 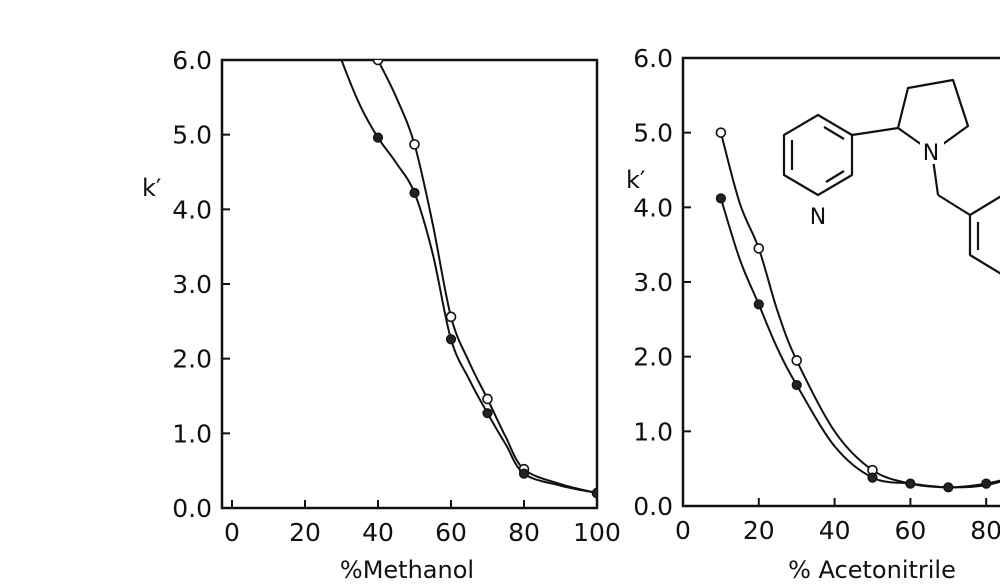 What do you see at coordinates (151, 188) in the screenshot?
I see `methanol-y-axis-label: k′` at bounding box center [151, 188].